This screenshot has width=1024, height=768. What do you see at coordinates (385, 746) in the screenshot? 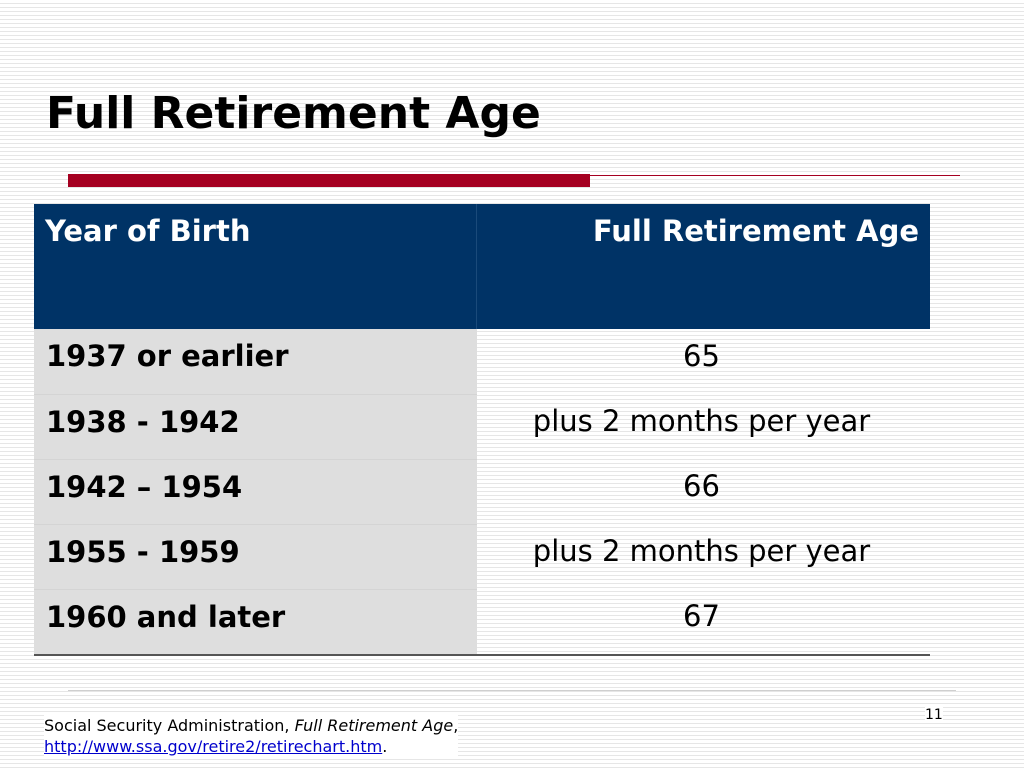
I see `citation-period: .` at bounding box center [385, 746].